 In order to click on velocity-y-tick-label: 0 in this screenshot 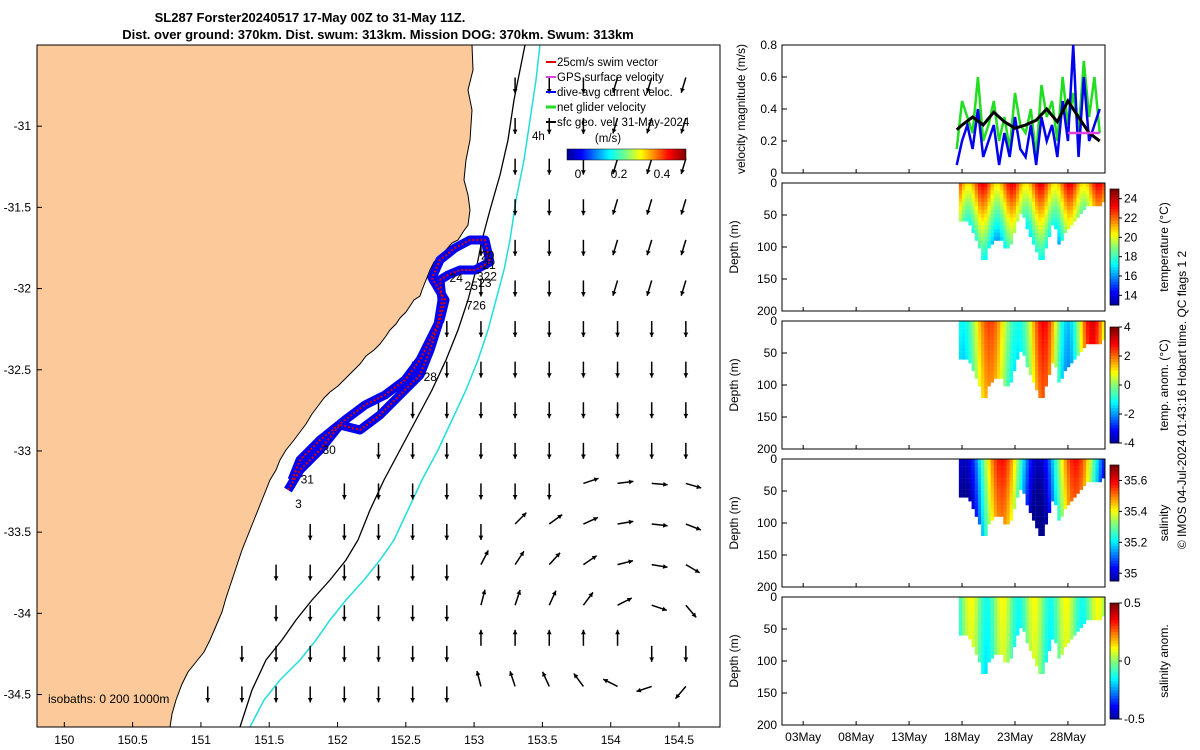, I will do `click(773, 173)`.